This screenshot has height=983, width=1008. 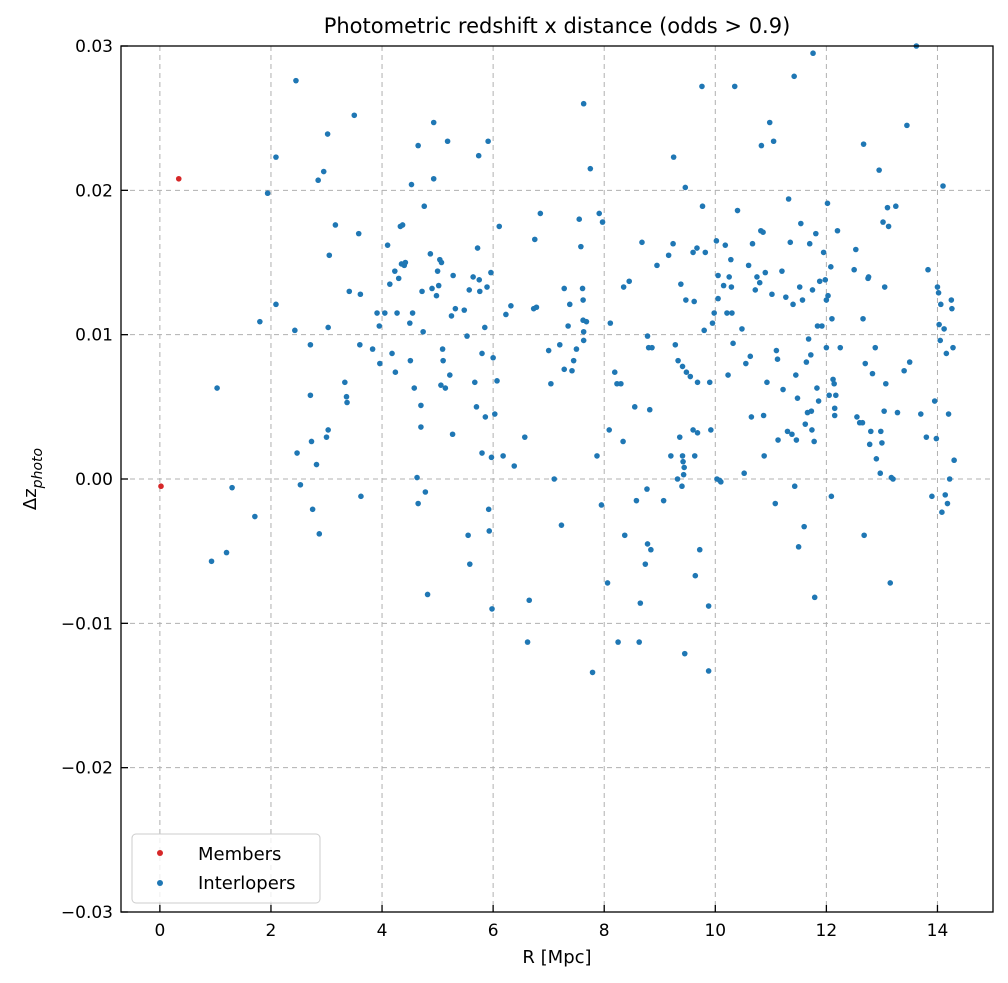 What do you see at coordinates (239, 854) in the screenshot?
I see `legend-label-members: Members` at bounding box center [239, 854].